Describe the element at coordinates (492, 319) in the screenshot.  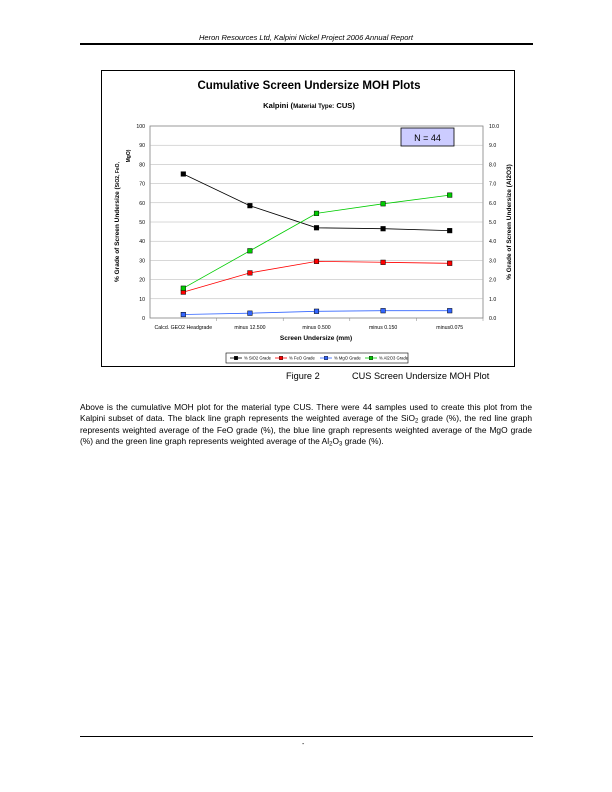
I see `right-tick-label: 0.0` at that location.